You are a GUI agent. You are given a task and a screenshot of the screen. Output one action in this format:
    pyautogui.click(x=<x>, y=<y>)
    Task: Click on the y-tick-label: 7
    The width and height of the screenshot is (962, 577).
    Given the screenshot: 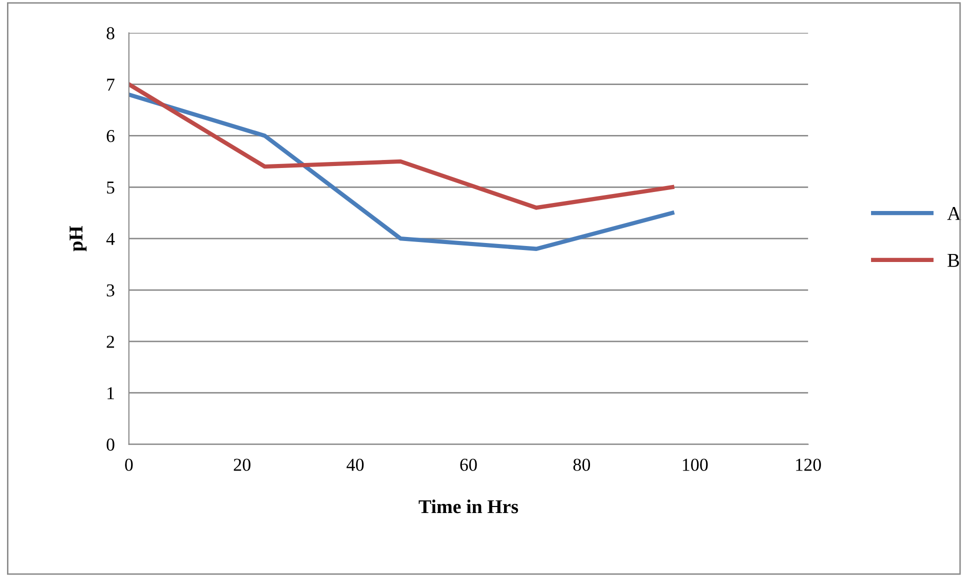 What is the action you would take?
    pyautogui.click(x=110, y=84)
    